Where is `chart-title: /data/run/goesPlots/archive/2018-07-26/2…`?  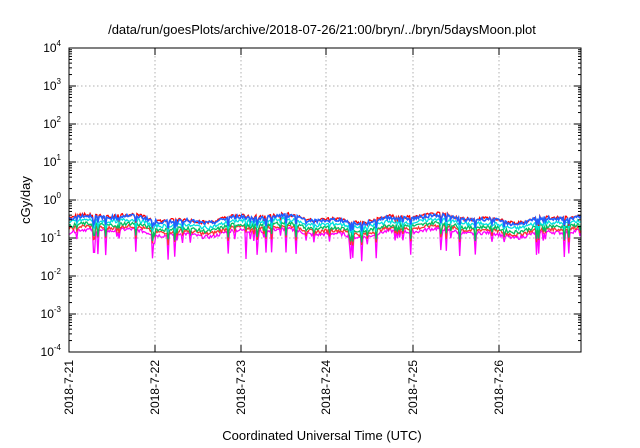
chart-title: /data/run/goesPlots/archive/2018-07-26/2… is located at coordinates (322, 29).